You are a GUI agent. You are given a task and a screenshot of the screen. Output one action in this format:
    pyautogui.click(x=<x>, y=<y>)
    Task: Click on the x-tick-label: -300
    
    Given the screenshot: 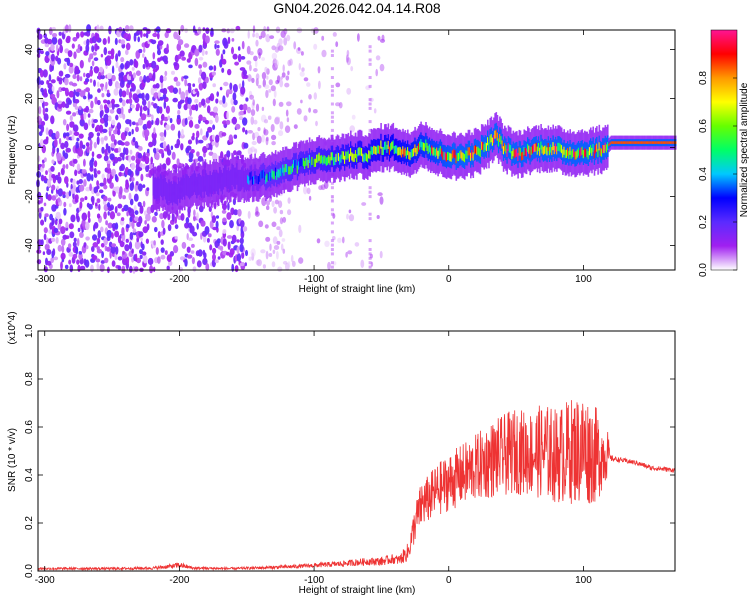 What is the action you would take?
    pyautogui.click(x=45, y=580)
    